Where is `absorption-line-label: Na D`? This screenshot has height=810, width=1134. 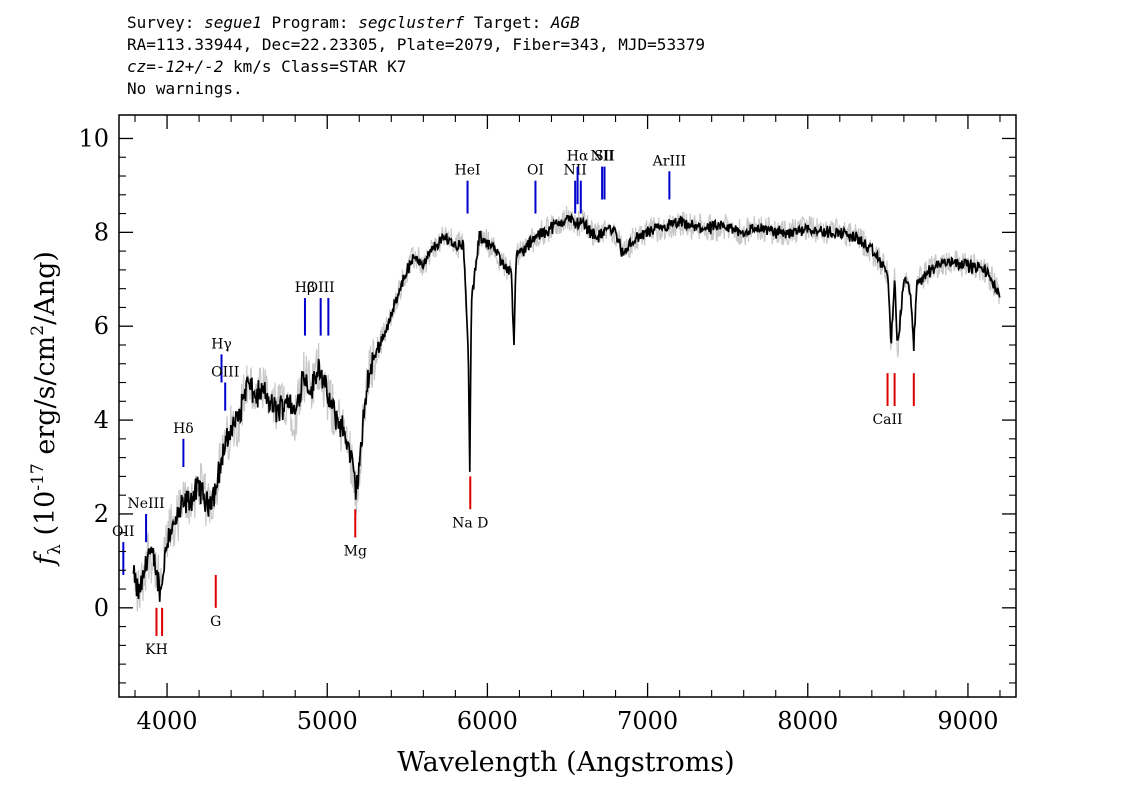 absorption-line-label: Na D is located at coordinates (470, 523).